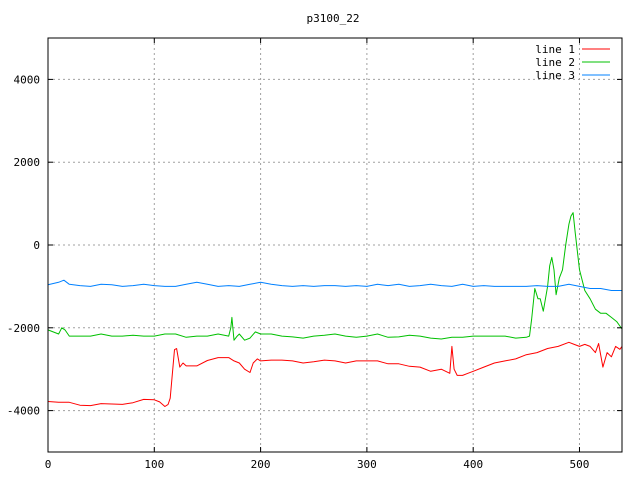  What do you see at coordinates (48, 464) in the screenshot?
I see `x-tick-label: 0` at bounding box center [48, 464].